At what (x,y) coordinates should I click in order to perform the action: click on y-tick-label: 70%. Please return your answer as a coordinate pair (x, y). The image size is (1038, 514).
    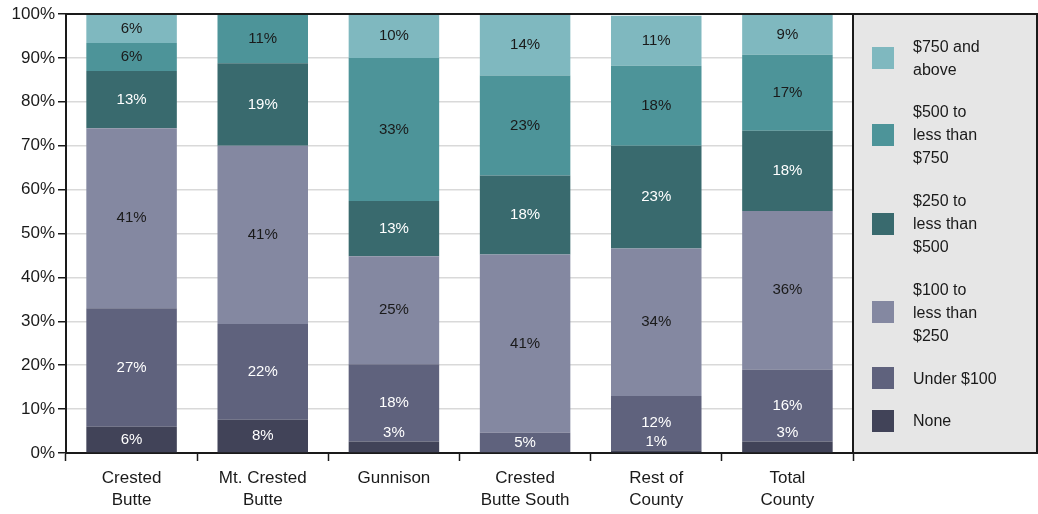
    Looking at the image, I should click on (37, 145).